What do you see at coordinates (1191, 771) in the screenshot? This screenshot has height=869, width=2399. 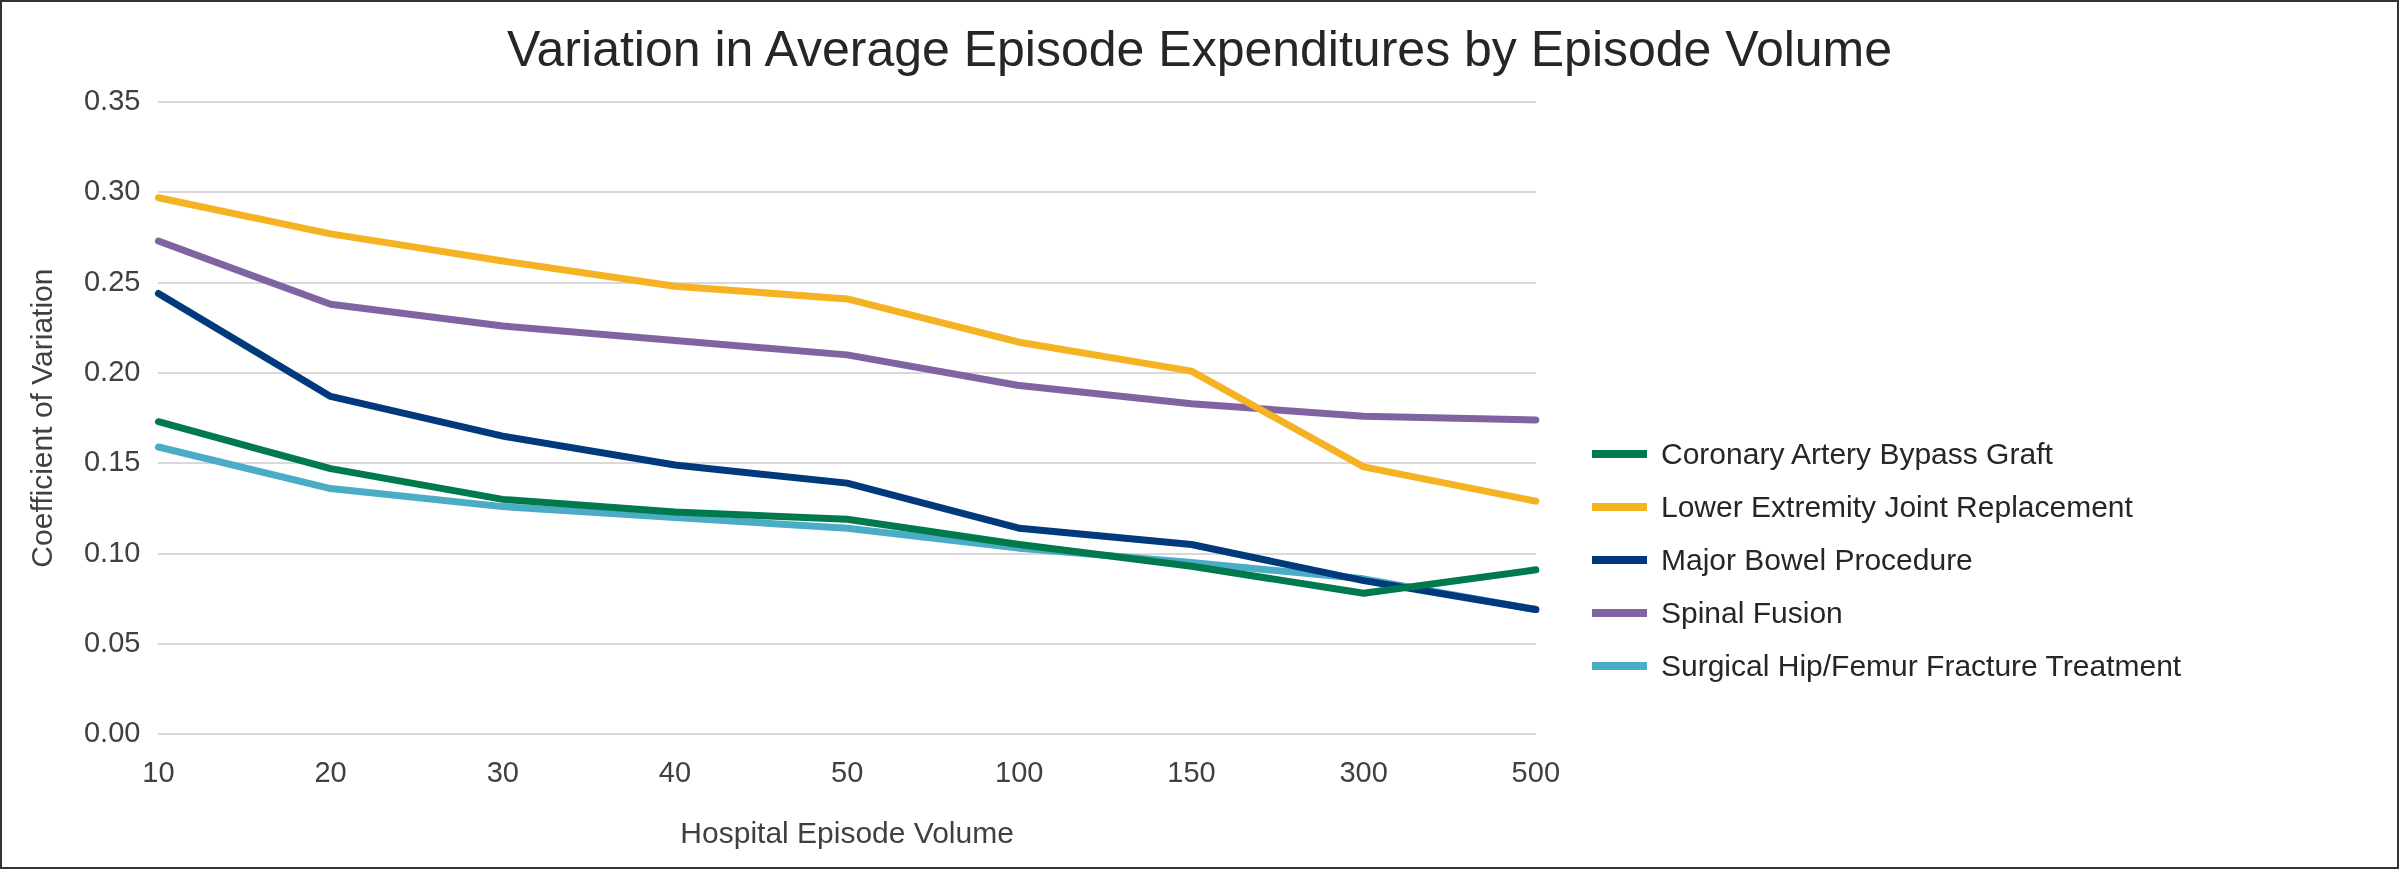 I see `x-tick-label: 150` at bounding box center [1191, 771].